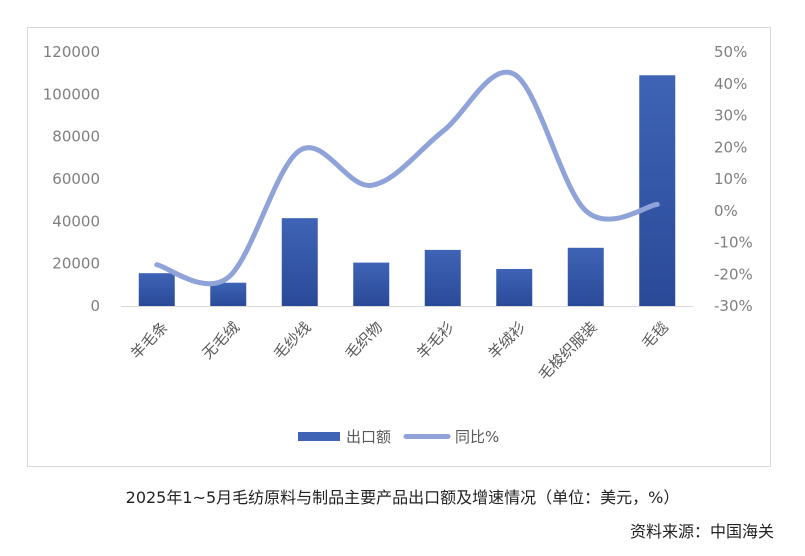  Describe the element at coordinates (95, 306) in the screenshot. I see `left-tick-label: 0` at that location.